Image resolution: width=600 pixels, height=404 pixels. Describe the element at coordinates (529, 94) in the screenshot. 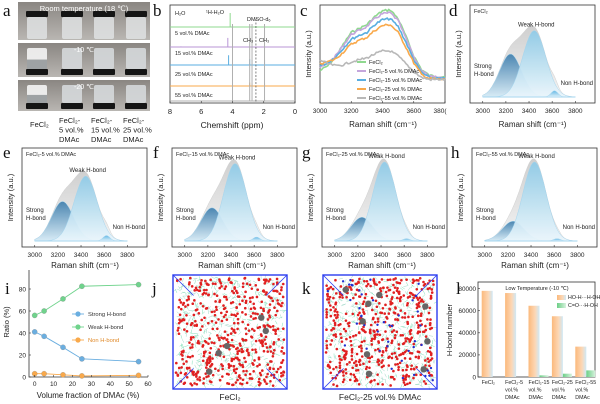

I see `non-hbond-peak` at that location.